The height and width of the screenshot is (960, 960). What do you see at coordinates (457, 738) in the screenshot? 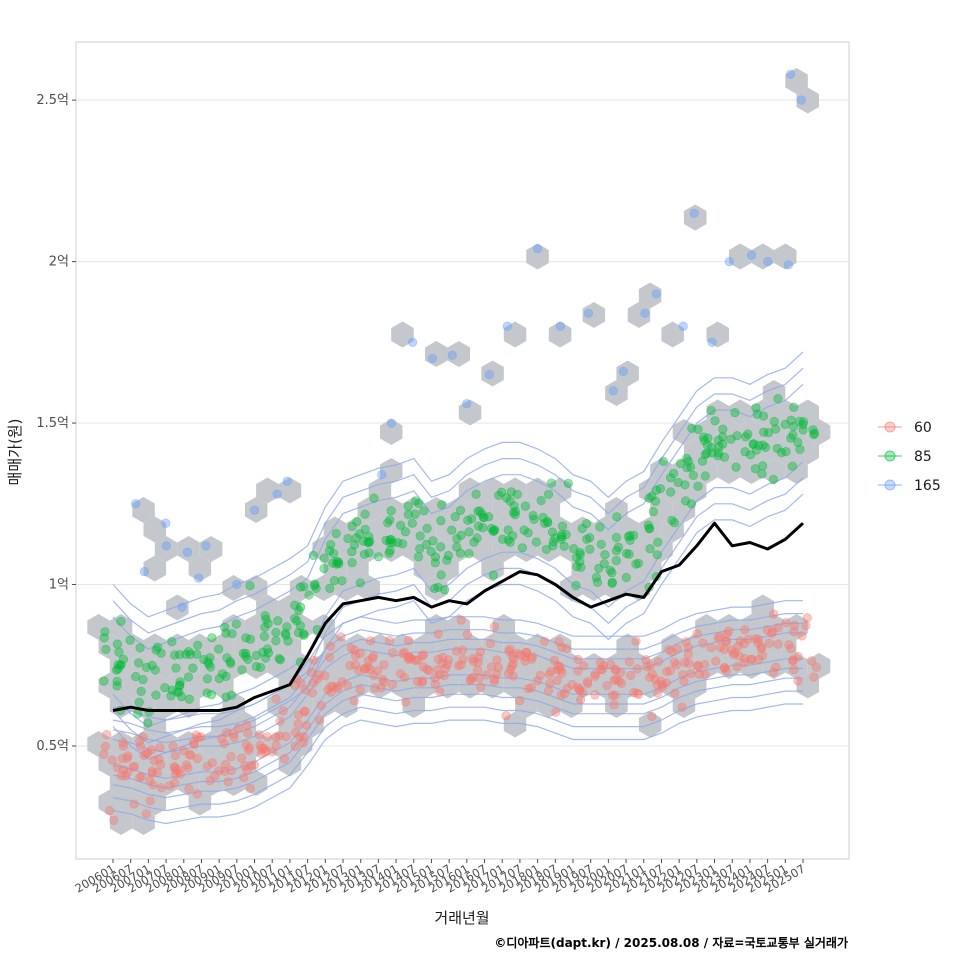
I see `density-contour` at bounding box center [457, 738].